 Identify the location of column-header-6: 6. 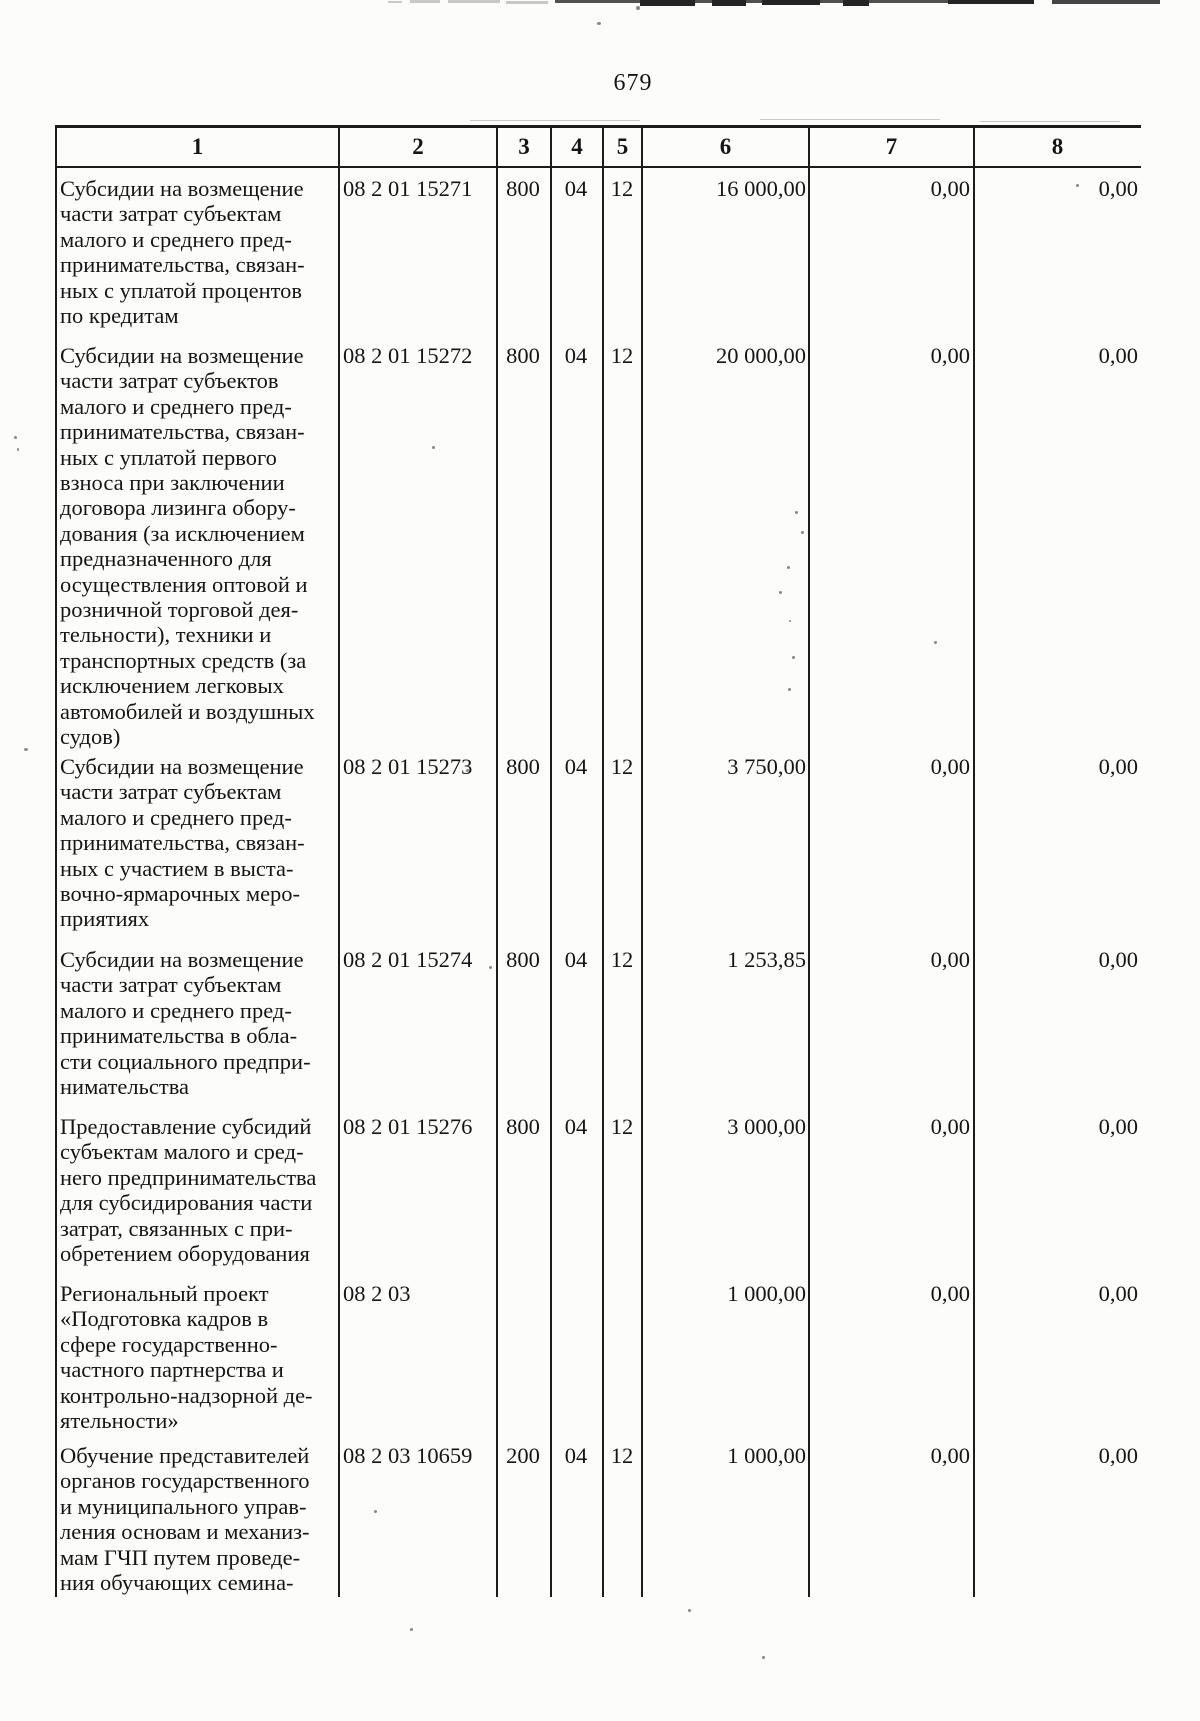
(725, 146).